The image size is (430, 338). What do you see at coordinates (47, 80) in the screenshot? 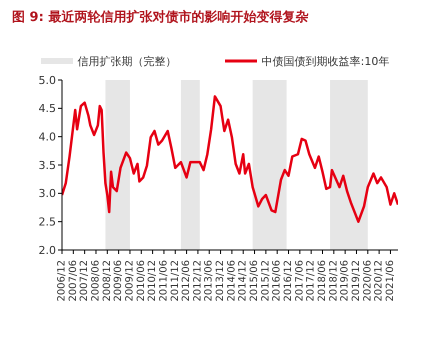
I see `y-tick-label: 5.0` at bounding box center [47, 80].